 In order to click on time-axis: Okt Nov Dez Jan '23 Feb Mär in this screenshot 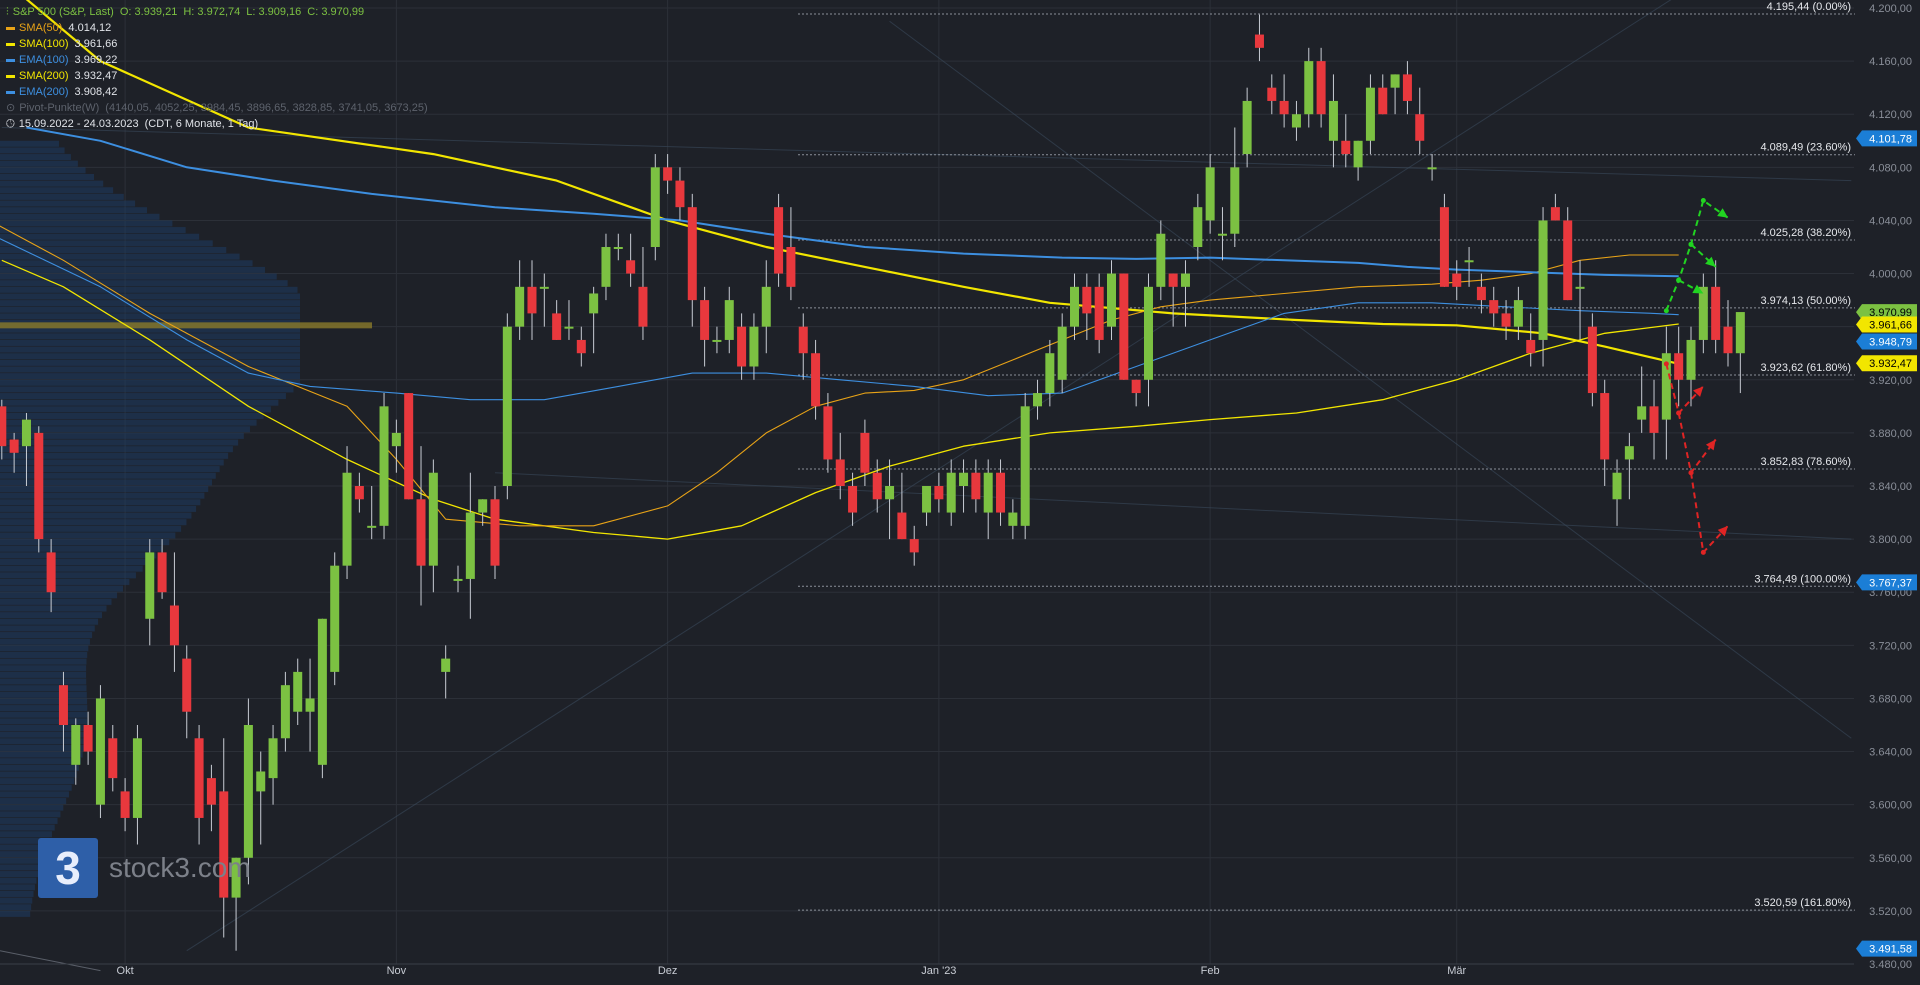, I will do `click(927, 970)`.